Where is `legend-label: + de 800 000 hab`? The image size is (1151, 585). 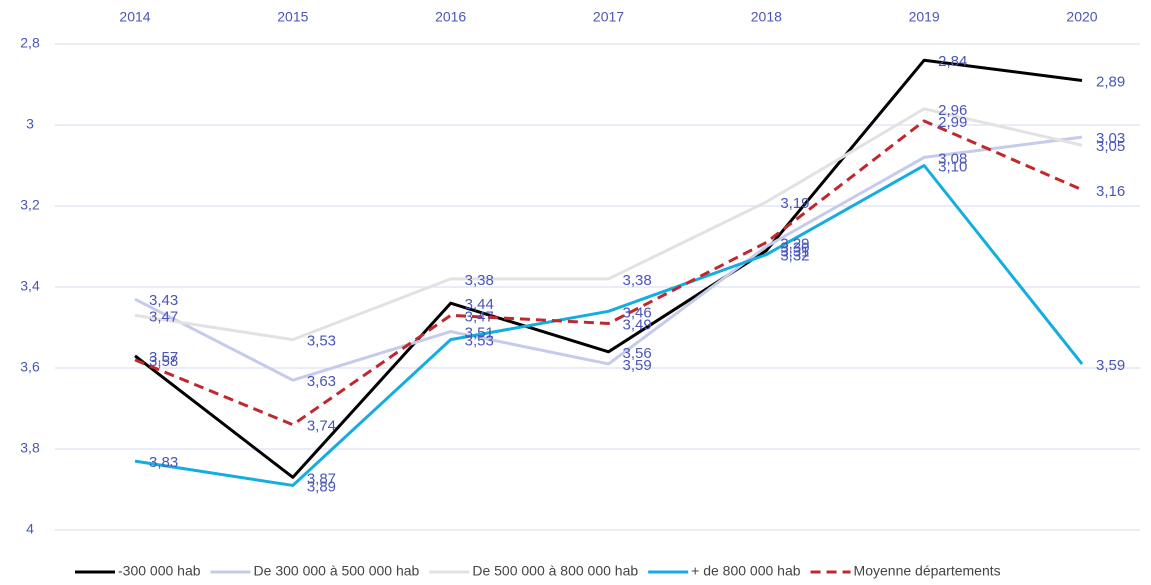
legend-label: + de 800 000 hab is located at coordinates (746, 571).